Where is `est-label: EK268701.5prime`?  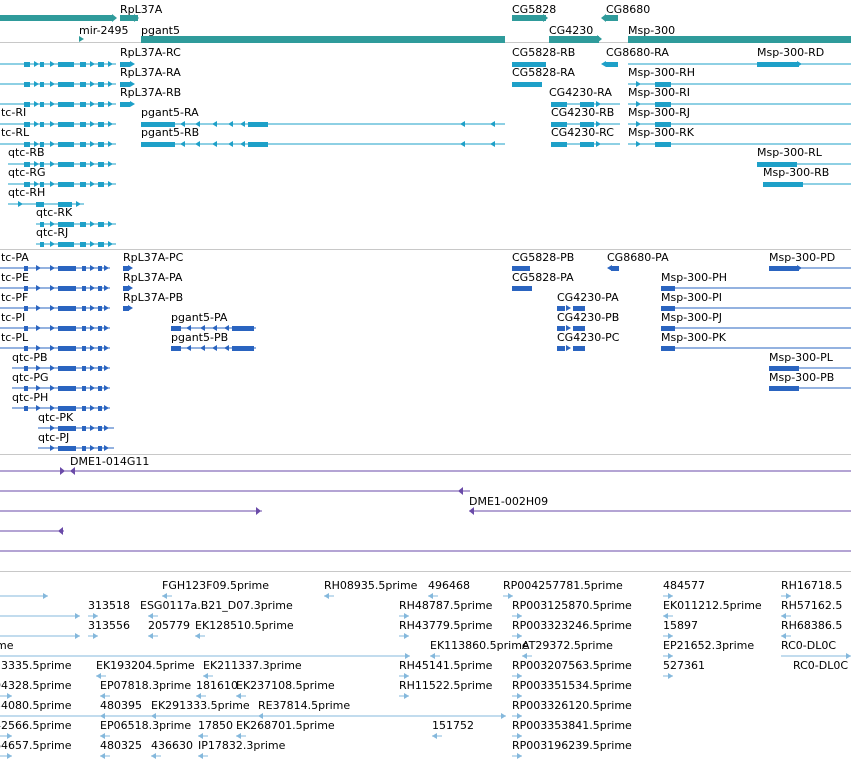
est-label: EK268701.5prime is located at coordinates (285, 725).